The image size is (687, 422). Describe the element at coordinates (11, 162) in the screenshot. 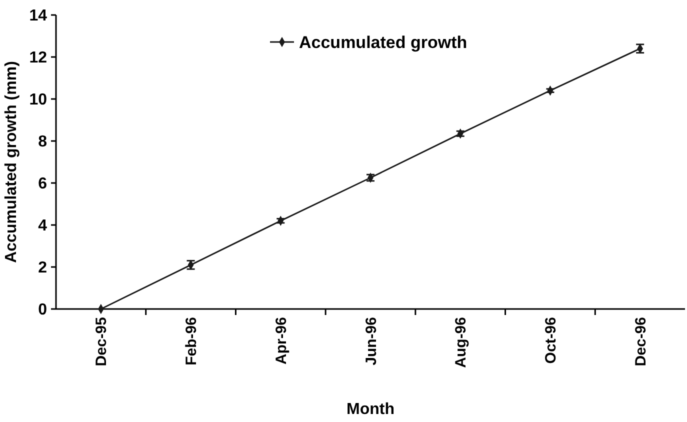

I see `y-axis-title: Accumulated growth (mm)` at that location.